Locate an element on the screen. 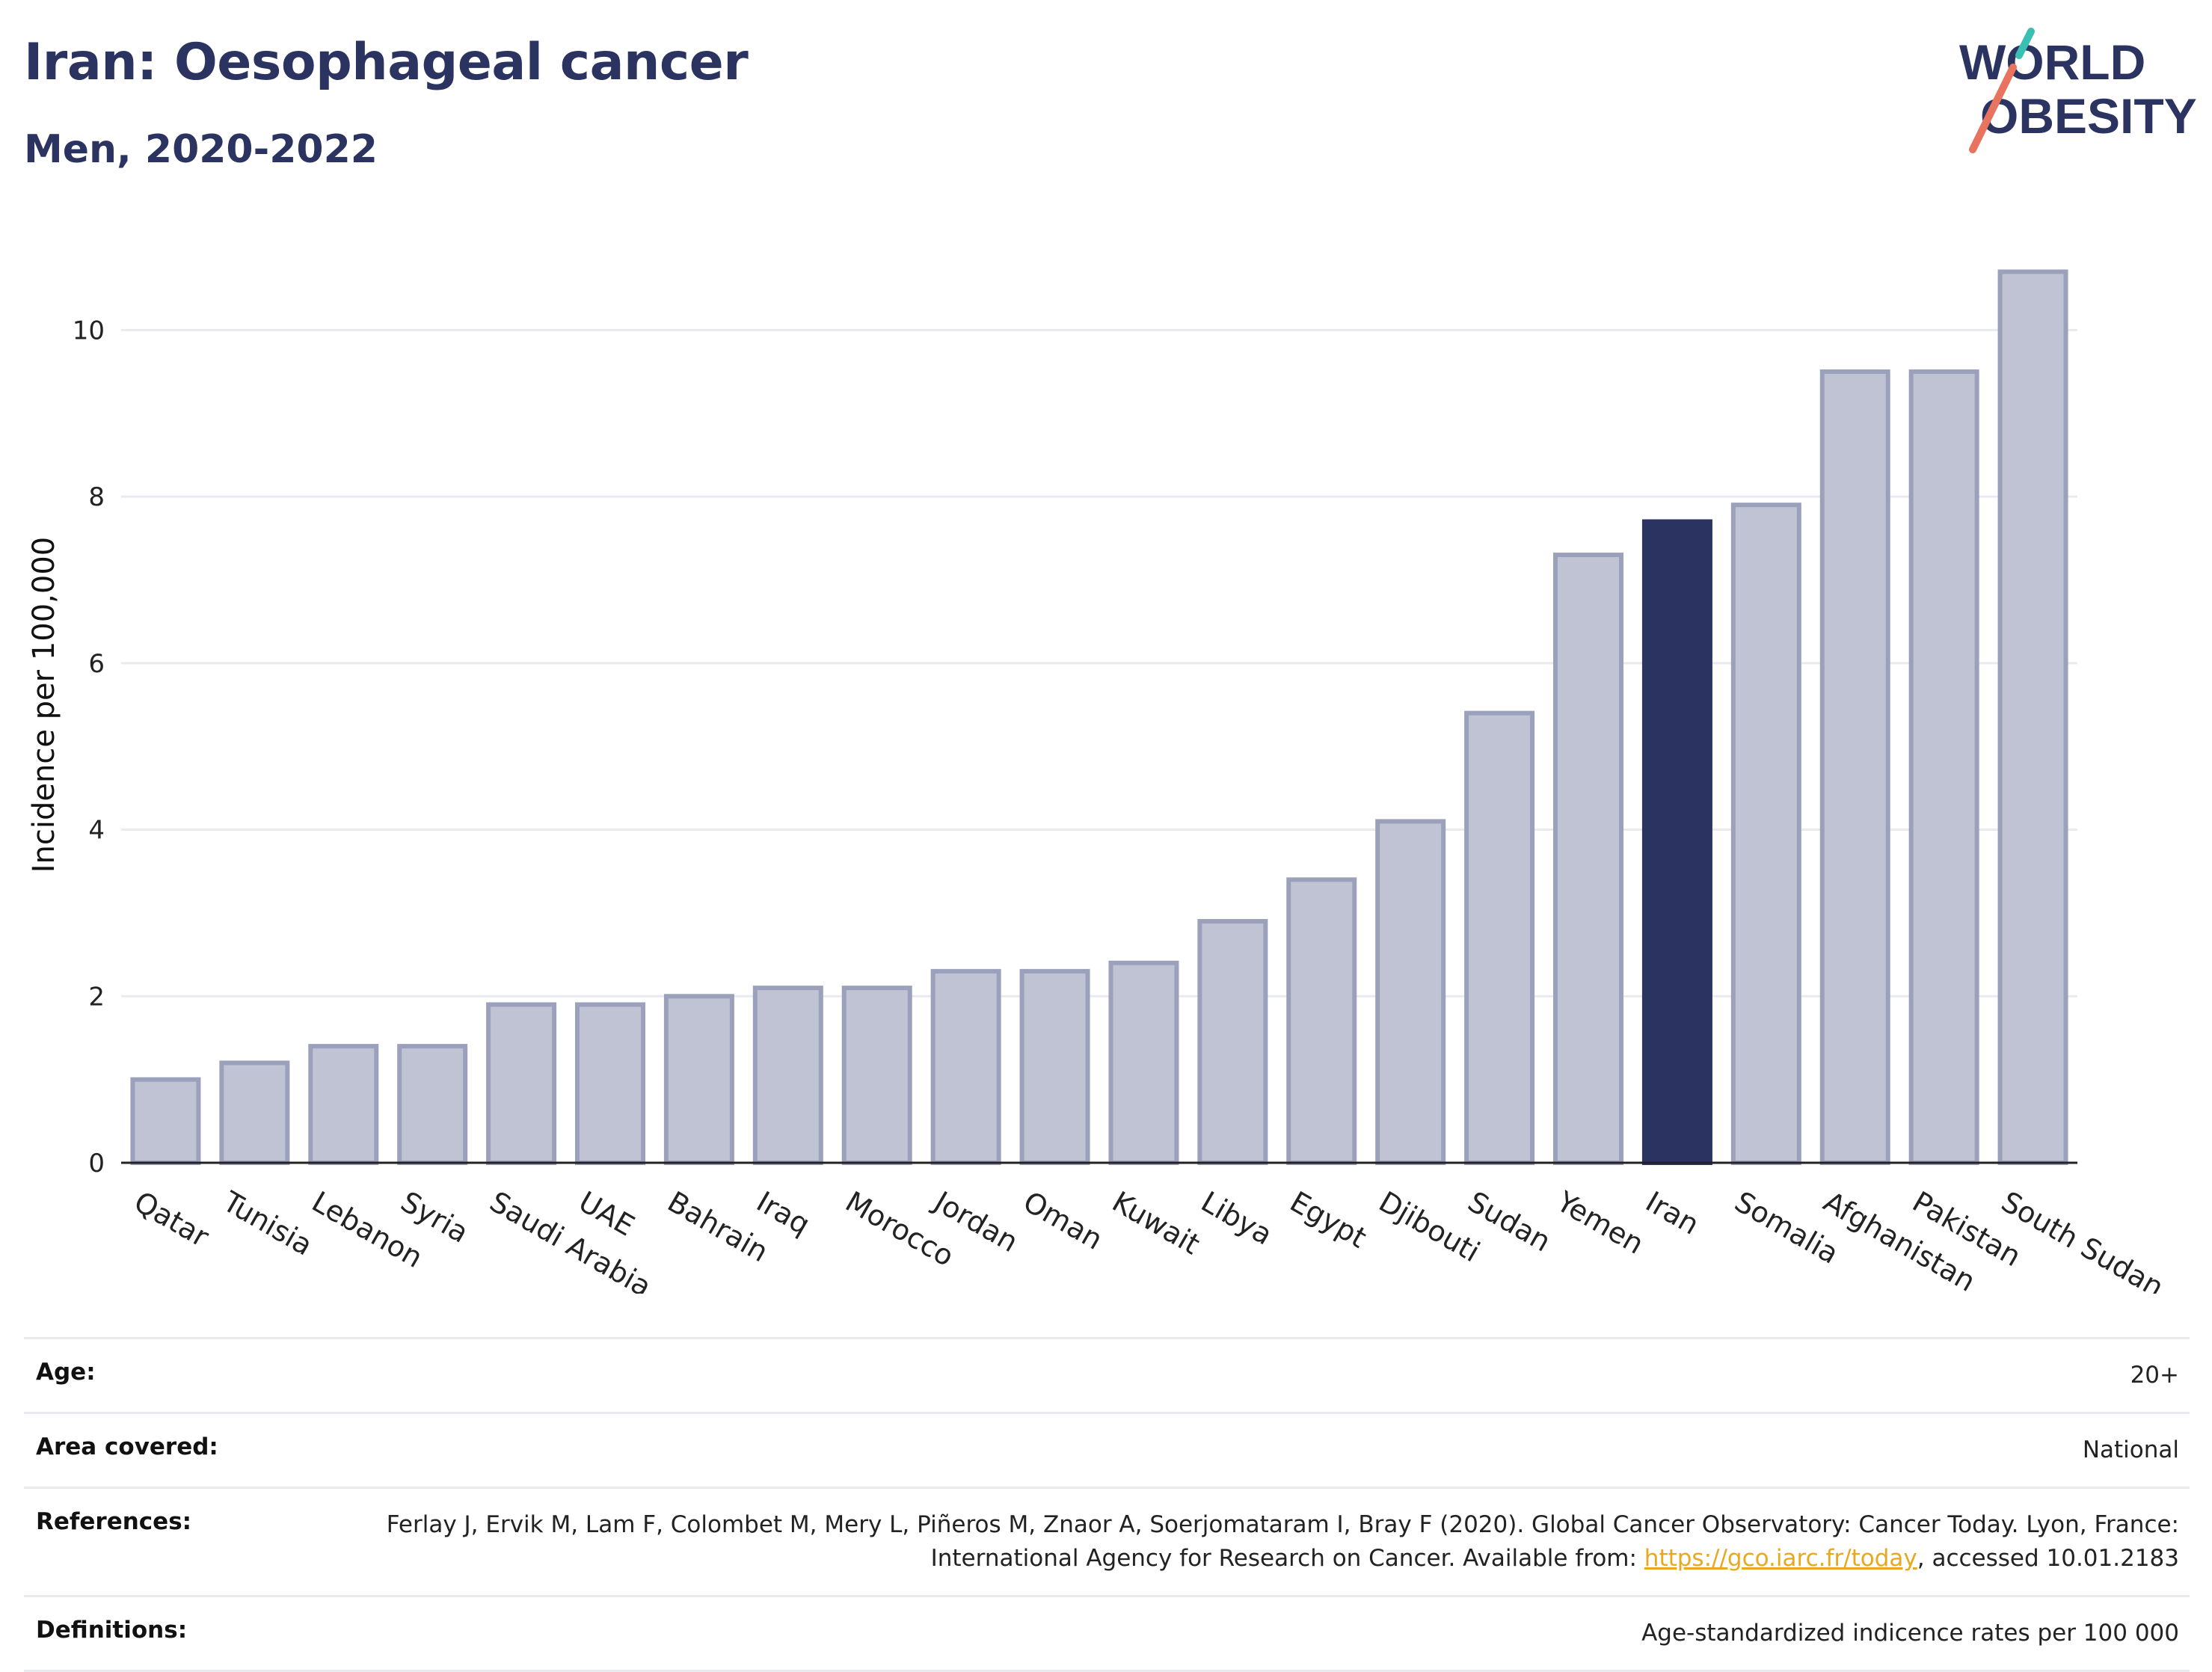 The width and height of the screenshot is (2212, 1672). chart-title: Iran: Oesophageal cancer is located at coordinates (386, 63).